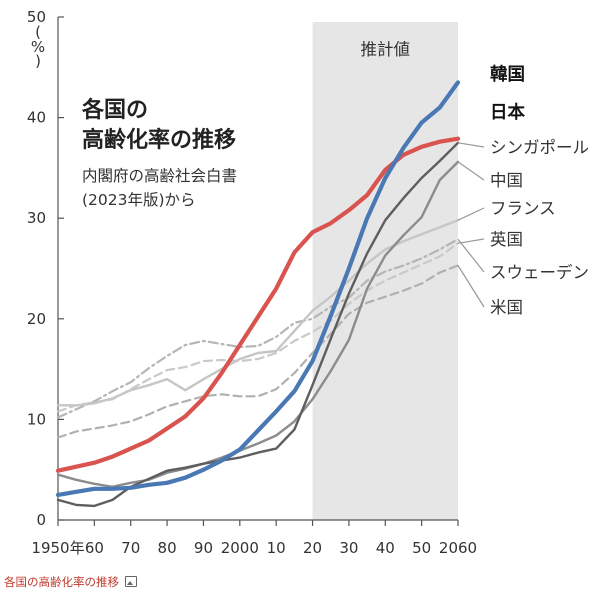 This screenshot has width=600, height=601. Describe the element at coordinates (159, 140) in the screenshot. I see `chart-title-line-2: 高齢化率の推移` at that location.